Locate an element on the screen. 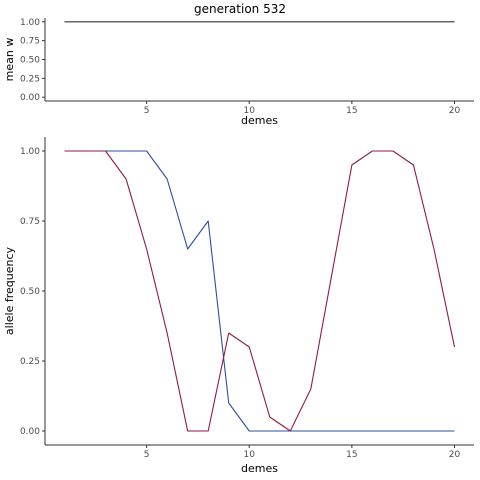  y-axis-title: allele frequency is located at coordinates (9, 290).